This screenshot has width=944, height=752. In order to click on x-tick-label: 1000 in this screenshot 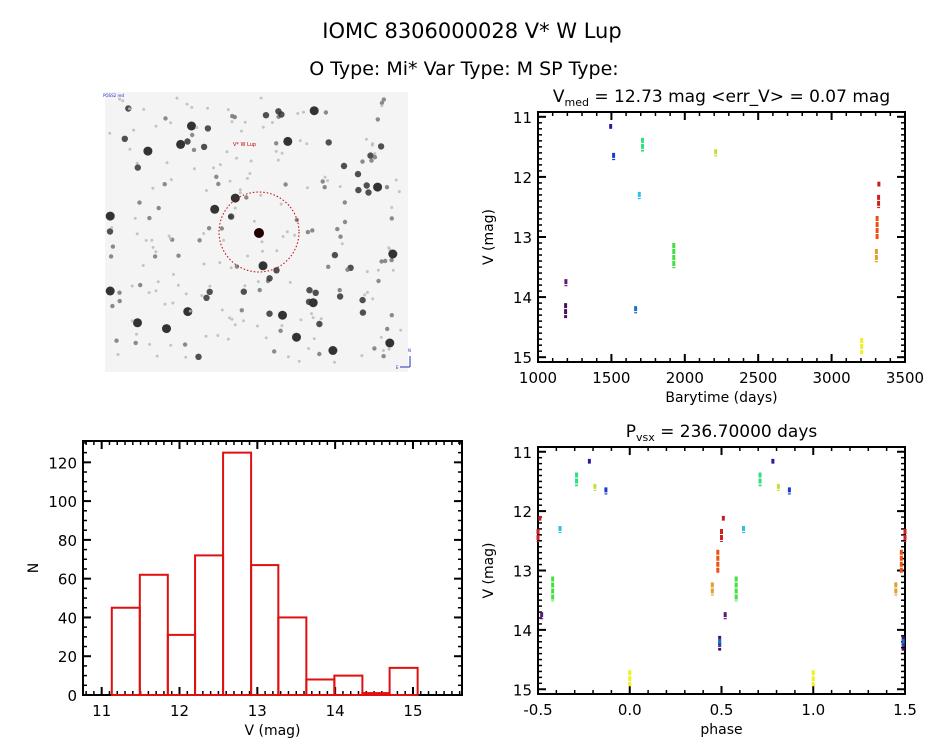, I will do `click(538, 378)`.